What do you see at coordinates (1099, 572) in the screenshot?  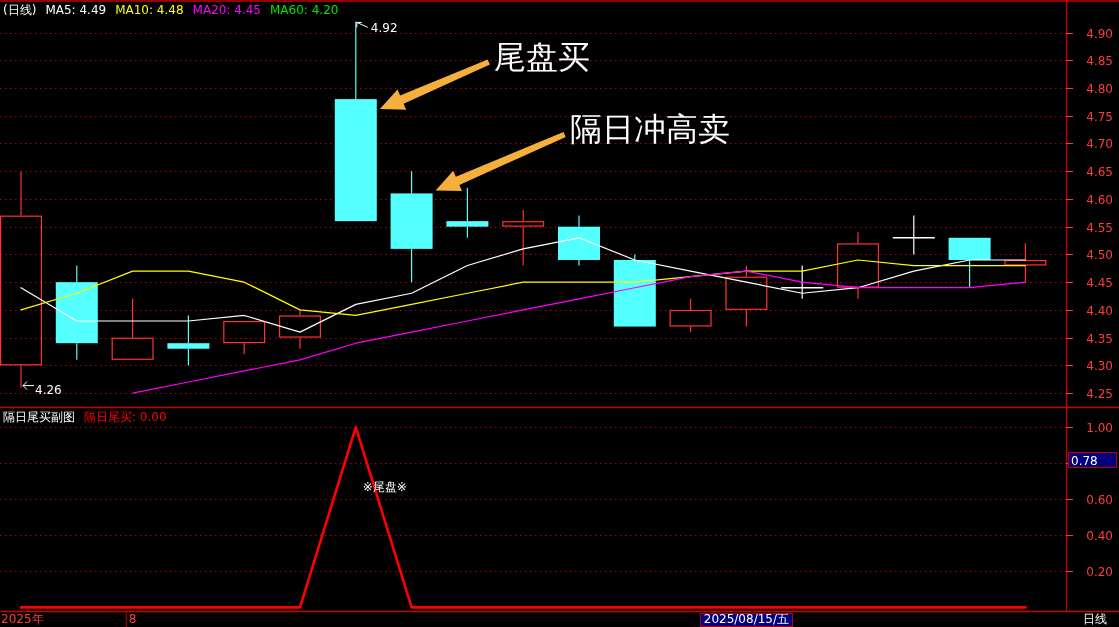 I see `y-tick-label: 0.20` at bounding box center [1099, 572].